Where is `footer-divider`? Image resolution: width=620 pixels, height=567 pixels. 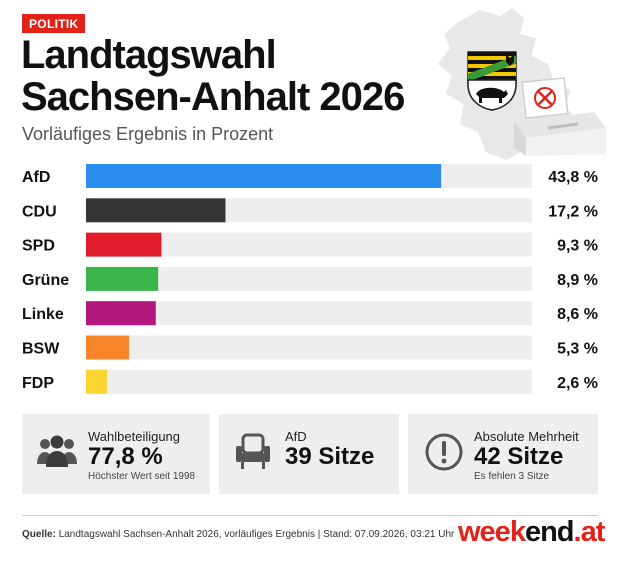 footer-divider is located at coordinates (310, 515).